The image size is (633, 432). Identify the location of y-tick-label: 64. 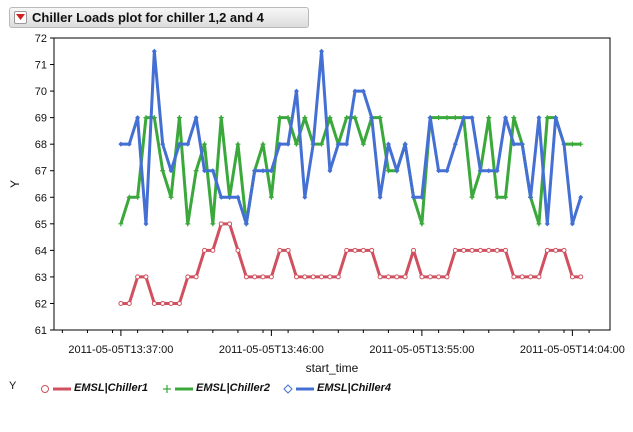
(41, 251).